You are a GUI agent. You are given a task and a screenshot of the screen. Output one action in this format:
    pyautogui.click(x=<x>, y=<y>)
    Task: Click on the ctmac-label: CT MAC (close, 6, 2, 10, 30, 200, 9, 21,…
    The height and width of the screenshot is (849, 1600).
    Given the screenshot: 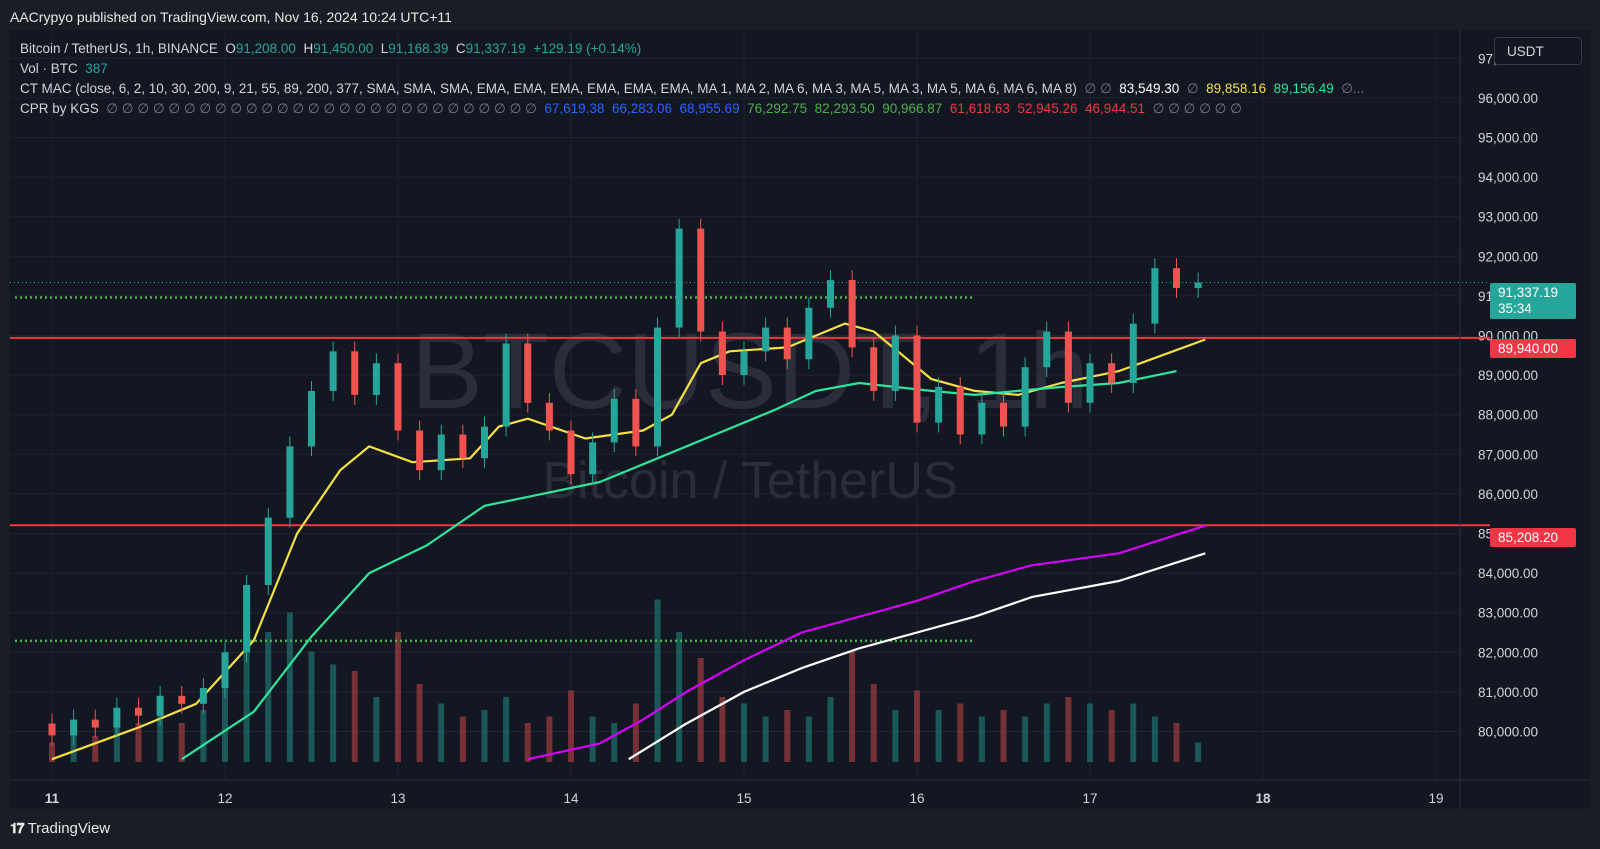 What is the action you would take?
    pyautogui.click(x=548, y=88)
    